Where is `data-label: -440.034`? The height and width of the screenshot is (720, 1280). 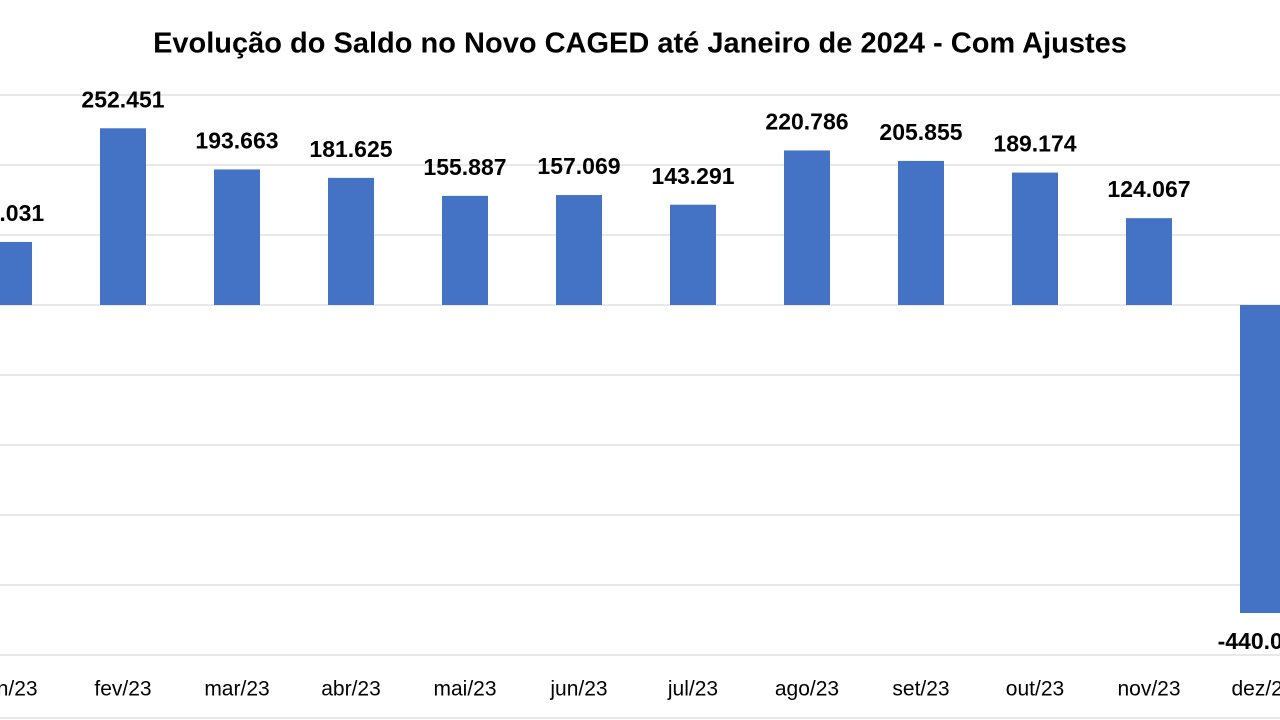 data-label: -440.034 is located at coordinates (1249, 641).